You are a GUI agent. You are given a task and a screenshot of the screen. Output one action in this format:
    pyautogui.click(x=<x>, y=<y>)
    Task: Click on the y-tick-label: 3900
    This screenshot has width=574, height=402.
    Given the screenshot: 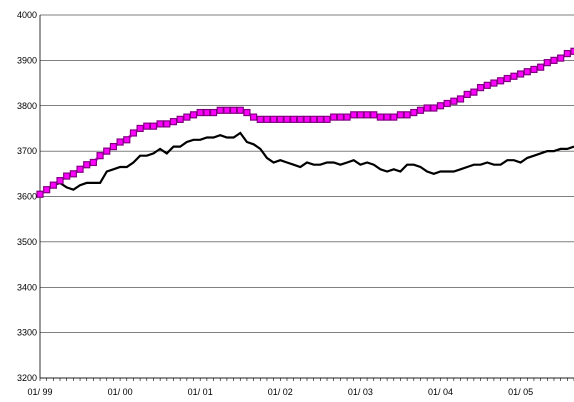 What is the action you would take?
    pyautogui.click(x=27, y=60)
    